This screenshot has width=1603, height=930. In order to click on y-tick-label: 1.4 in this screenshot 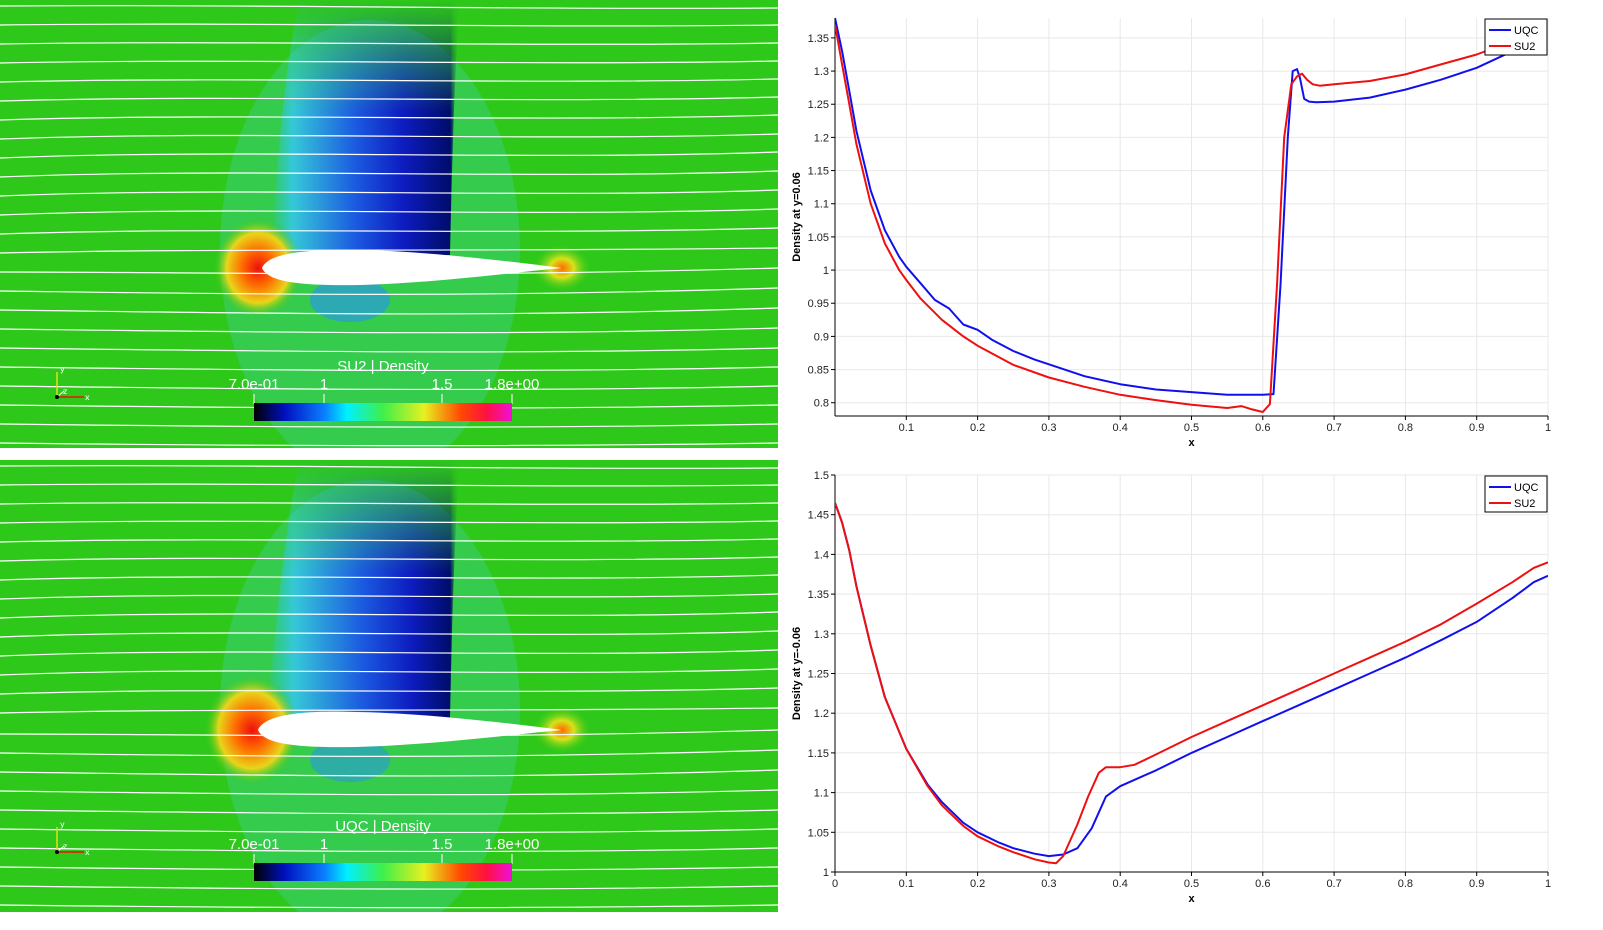, I will do `click(821, 555)`.